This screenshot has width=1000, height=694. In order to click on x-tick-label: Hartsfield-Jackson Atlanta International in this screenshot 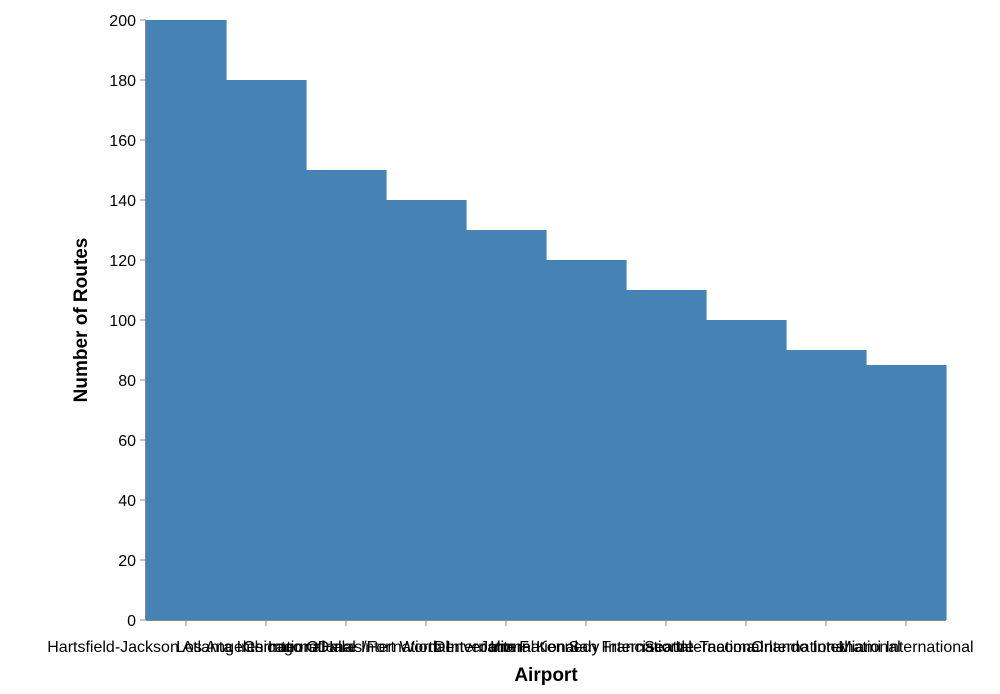, I will do `click(185, 647)`.